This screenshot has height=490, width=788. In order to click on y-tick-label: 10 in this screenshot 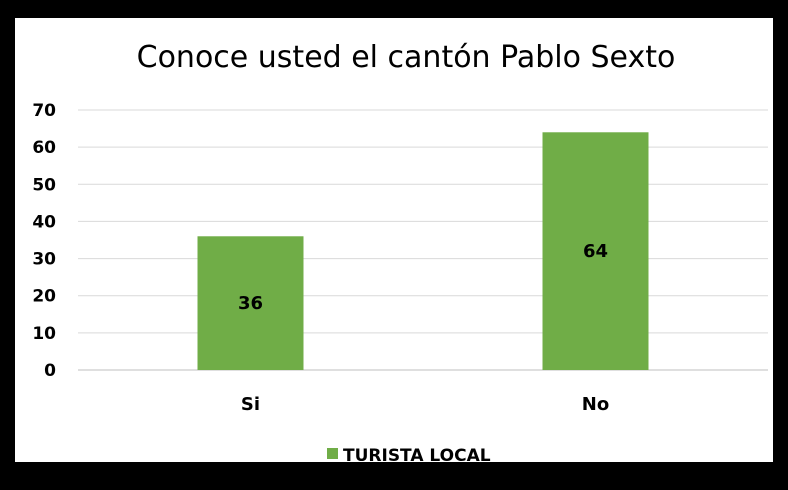, I will do `click(44, 334)`.